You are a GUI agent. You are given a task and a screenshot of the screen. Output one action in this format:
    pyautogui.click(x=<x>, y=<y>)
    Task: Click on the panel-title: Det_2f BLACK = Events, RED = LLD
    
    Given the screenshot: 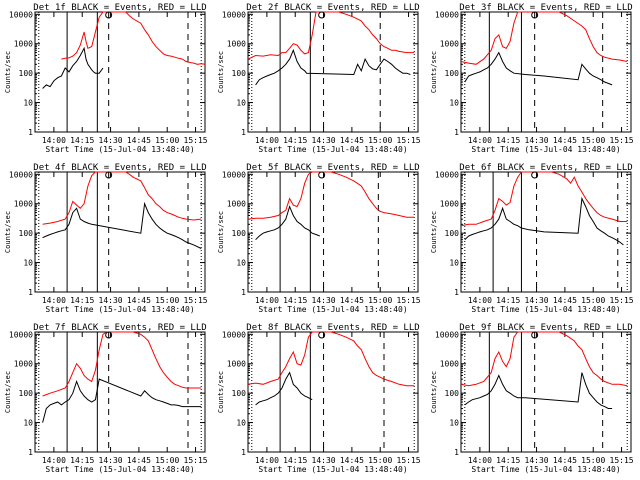 What is the action you would take?
    pyautogui.click(x=332, y=8)
    